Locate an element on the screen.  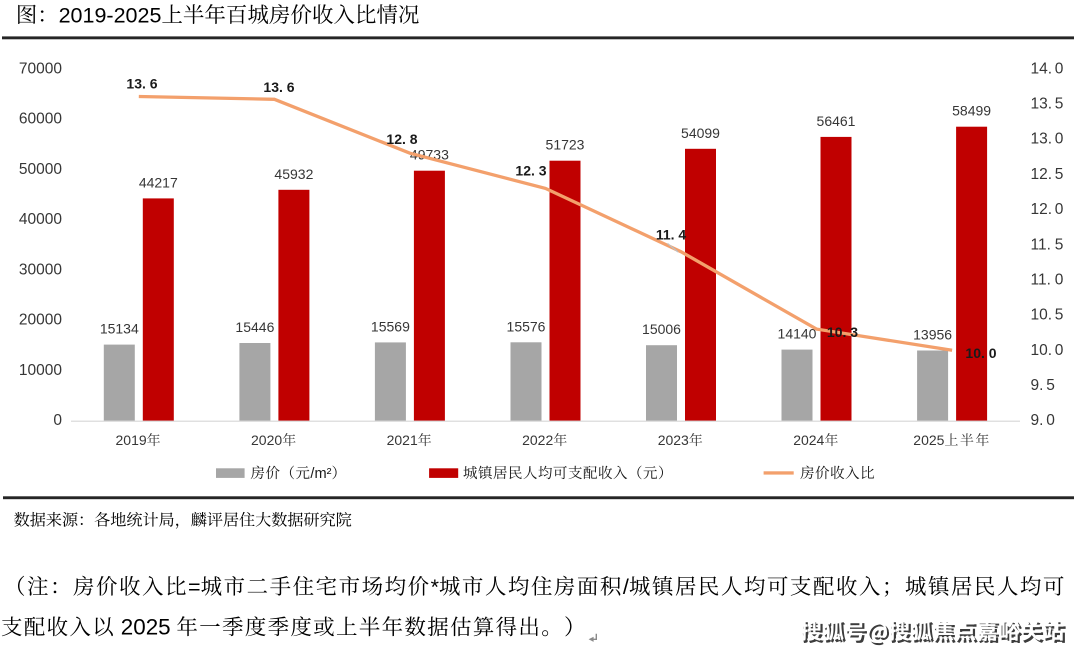
svg-text: 56461 is located at coordinates (836, 121).